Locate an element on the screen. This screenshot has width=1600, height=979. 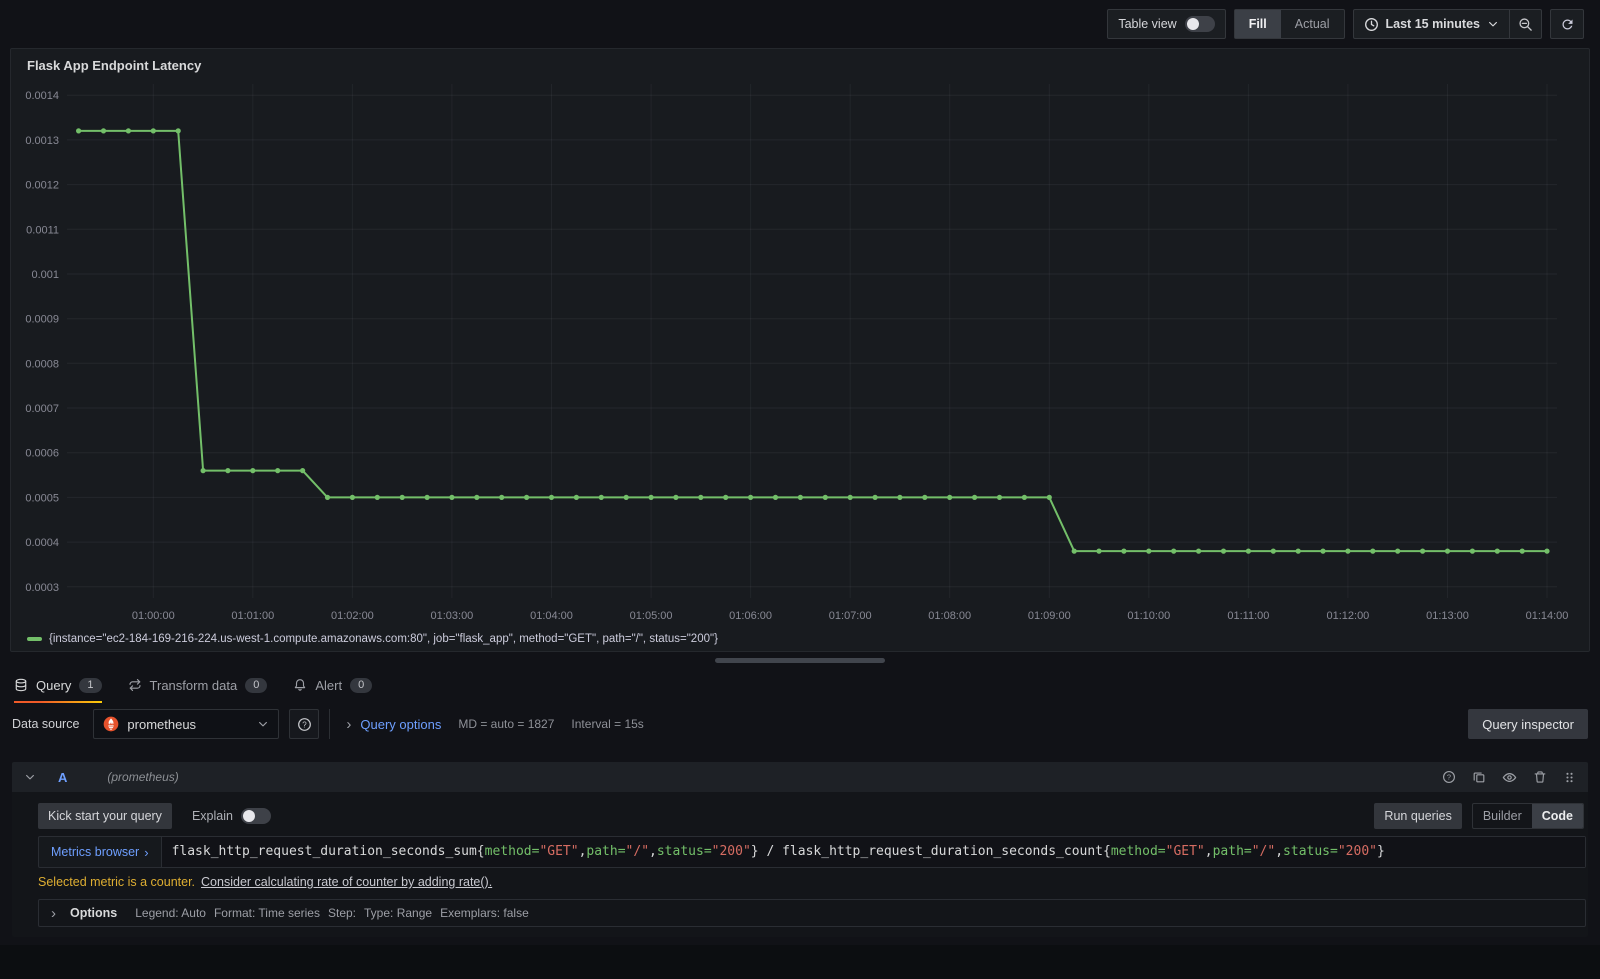
tab-alert-count: 0 is located at coordinates (361, 685).